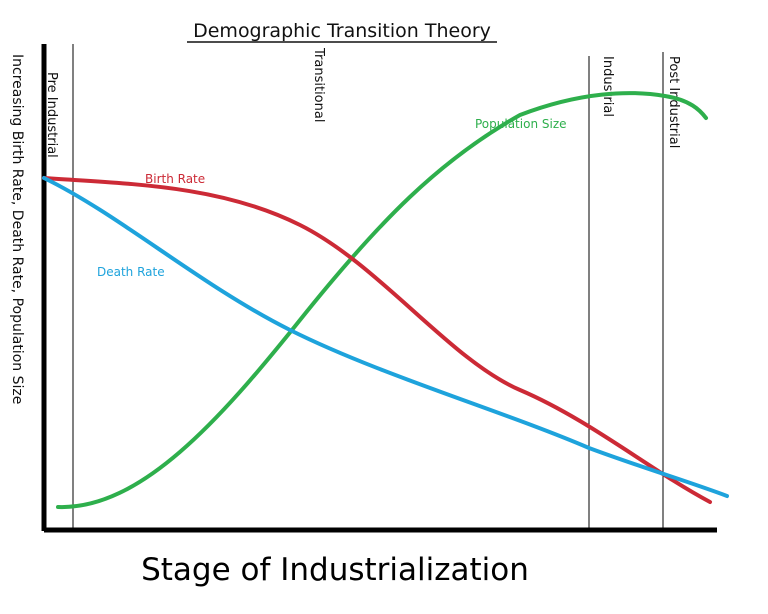 The height and width of the screenshot is (614, 768). Describe the element at coordinates (342, 31) in the screenshot. I see `diagram-title: Demographic Transition Theory` at that location.